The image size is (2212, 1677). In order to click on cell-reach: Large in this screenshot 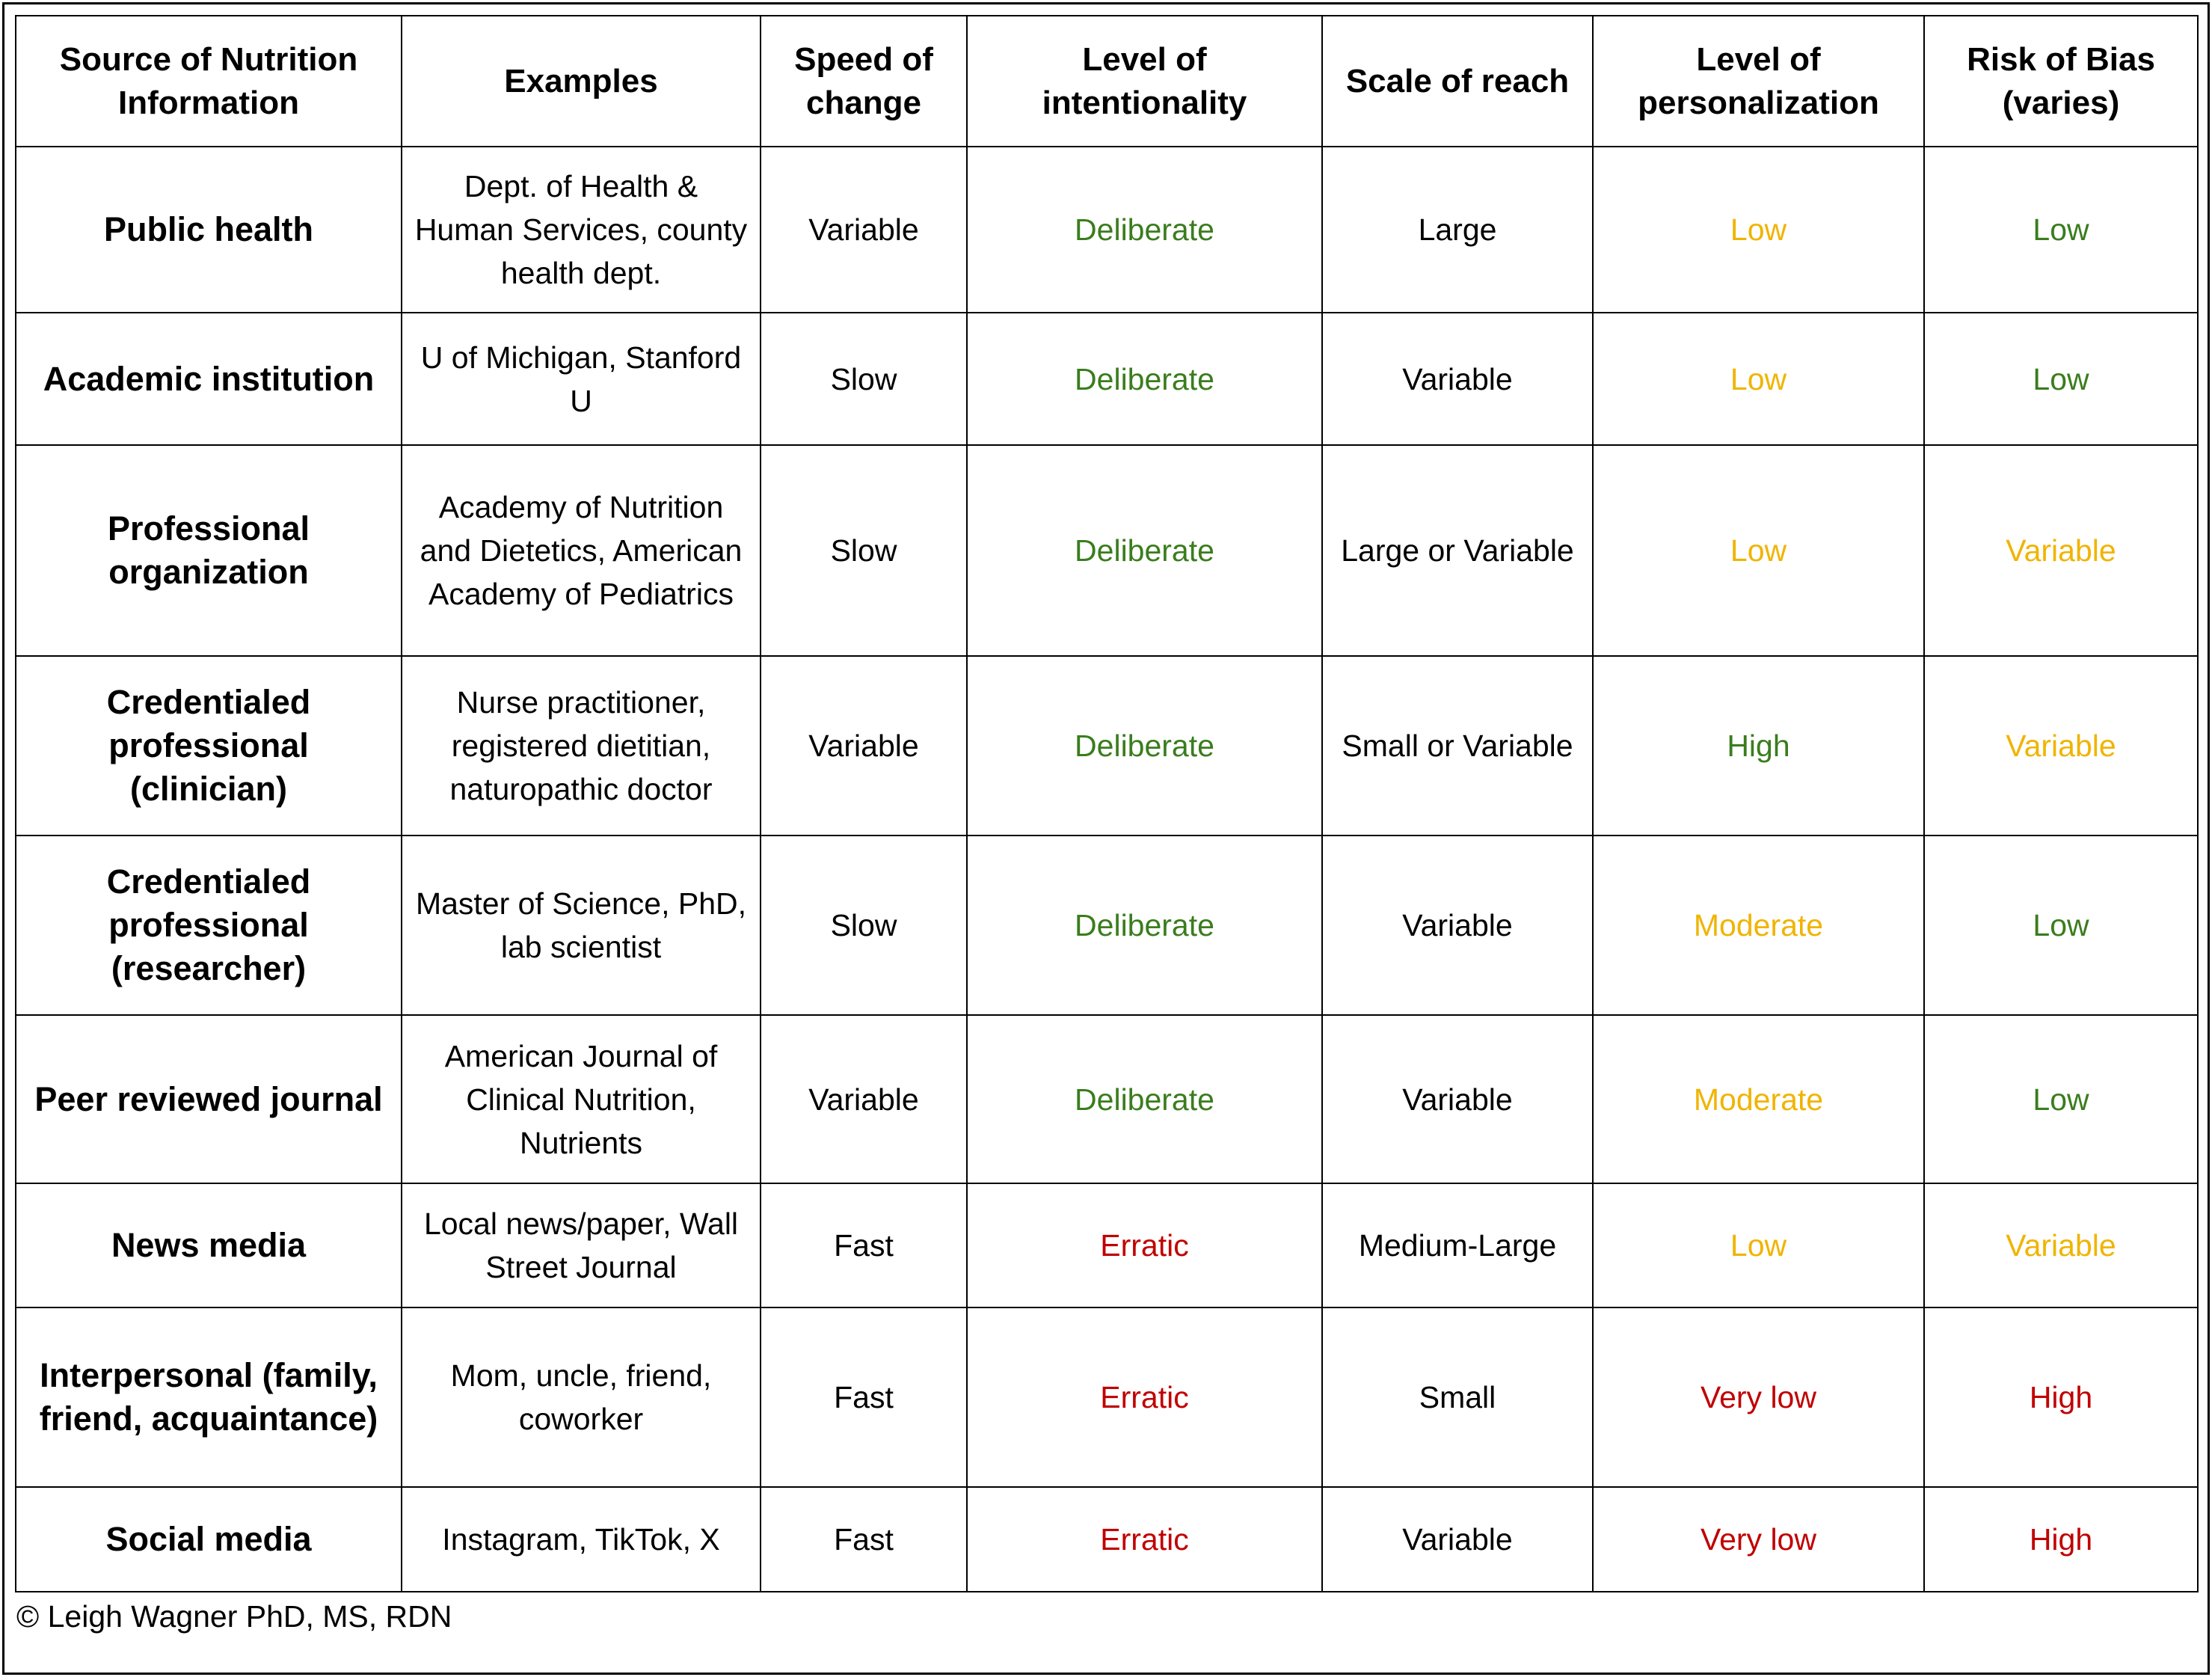, I will do `click(1457, 229)`.